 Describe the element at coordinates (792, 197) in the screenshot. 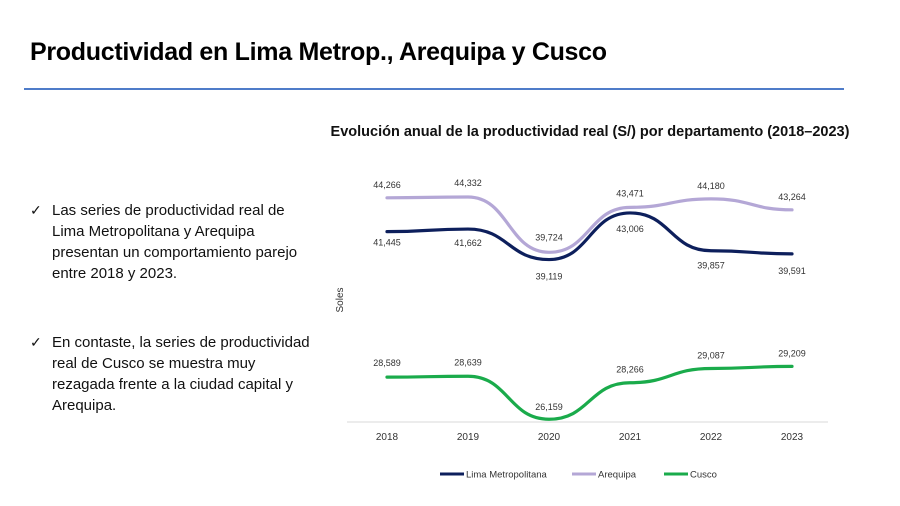

I see `data-label: 43,264` at that location.